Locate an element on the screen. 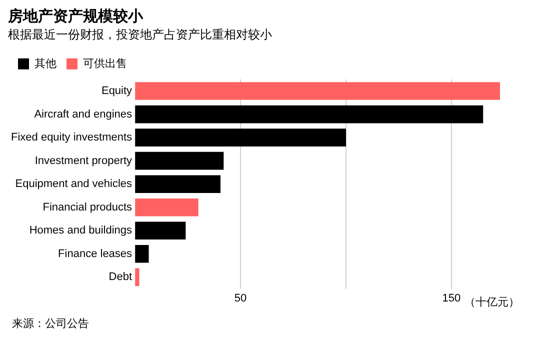 Image resolution: width=550 pixels, height=337 pixels. y-tick-label: Investment property is located at coordinates (83, 160).